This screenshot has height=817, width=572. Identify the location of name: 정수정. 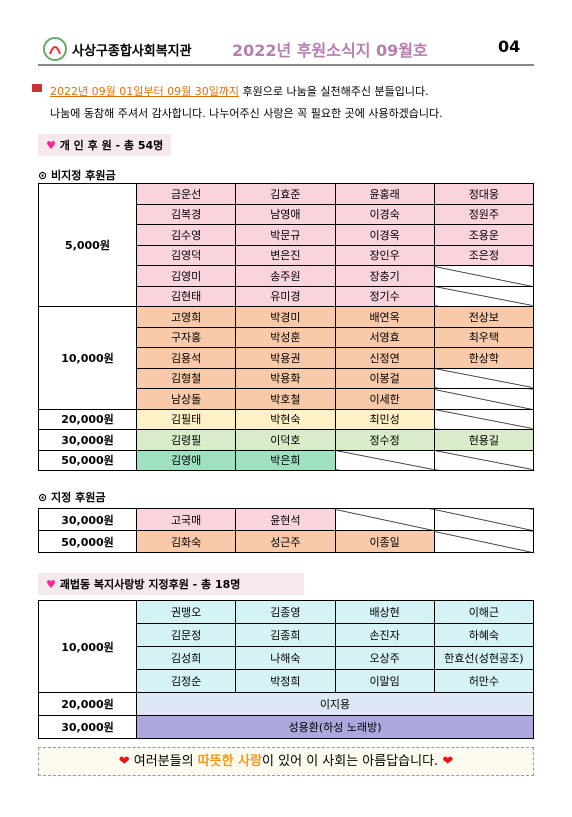
(384, 440).